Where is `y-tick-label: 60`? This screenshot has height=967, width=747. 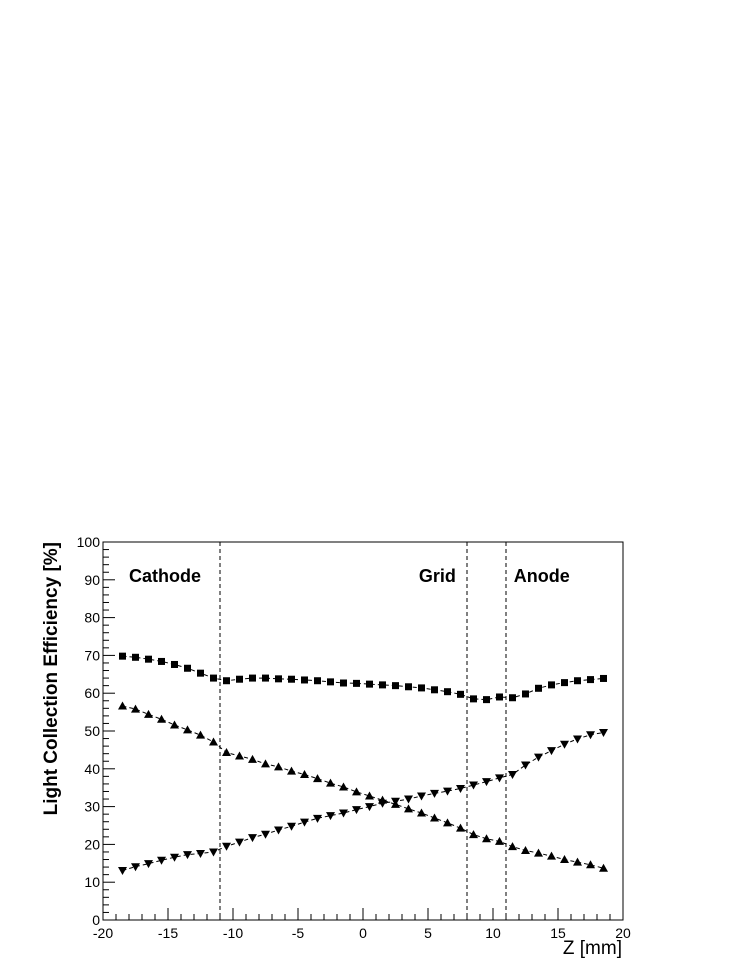
y-tick-label: 60 is located at coordinates (92, 693).